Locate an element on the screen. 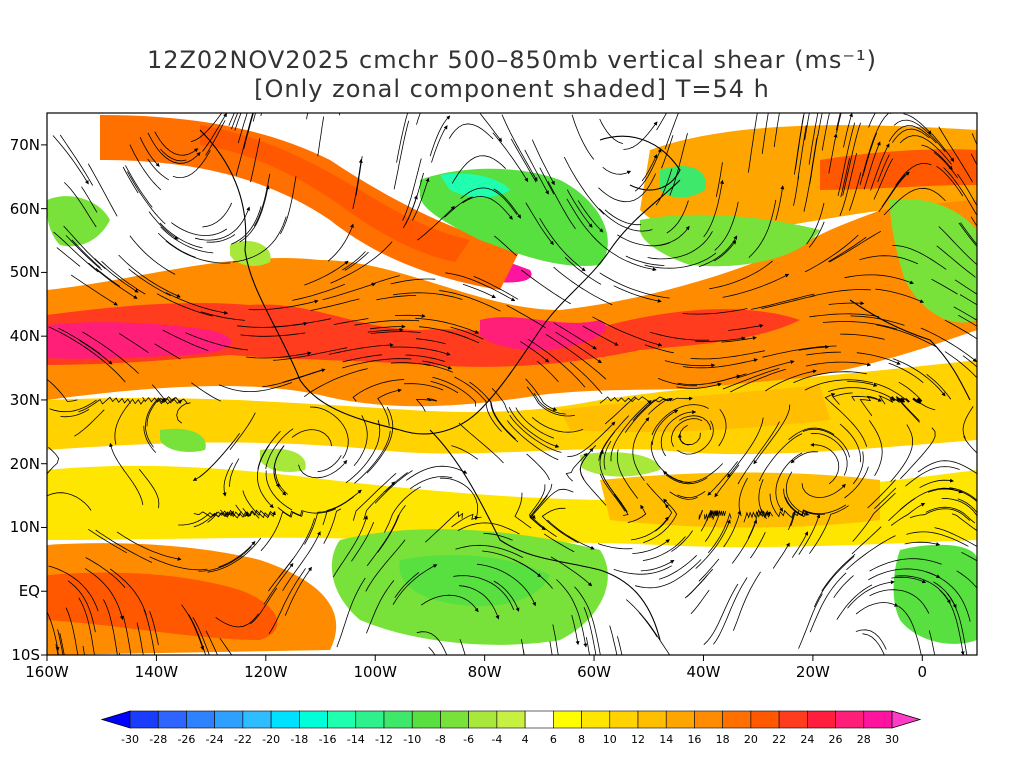  colorbar-tick-label: 26 is located at coordinates (835, 739).